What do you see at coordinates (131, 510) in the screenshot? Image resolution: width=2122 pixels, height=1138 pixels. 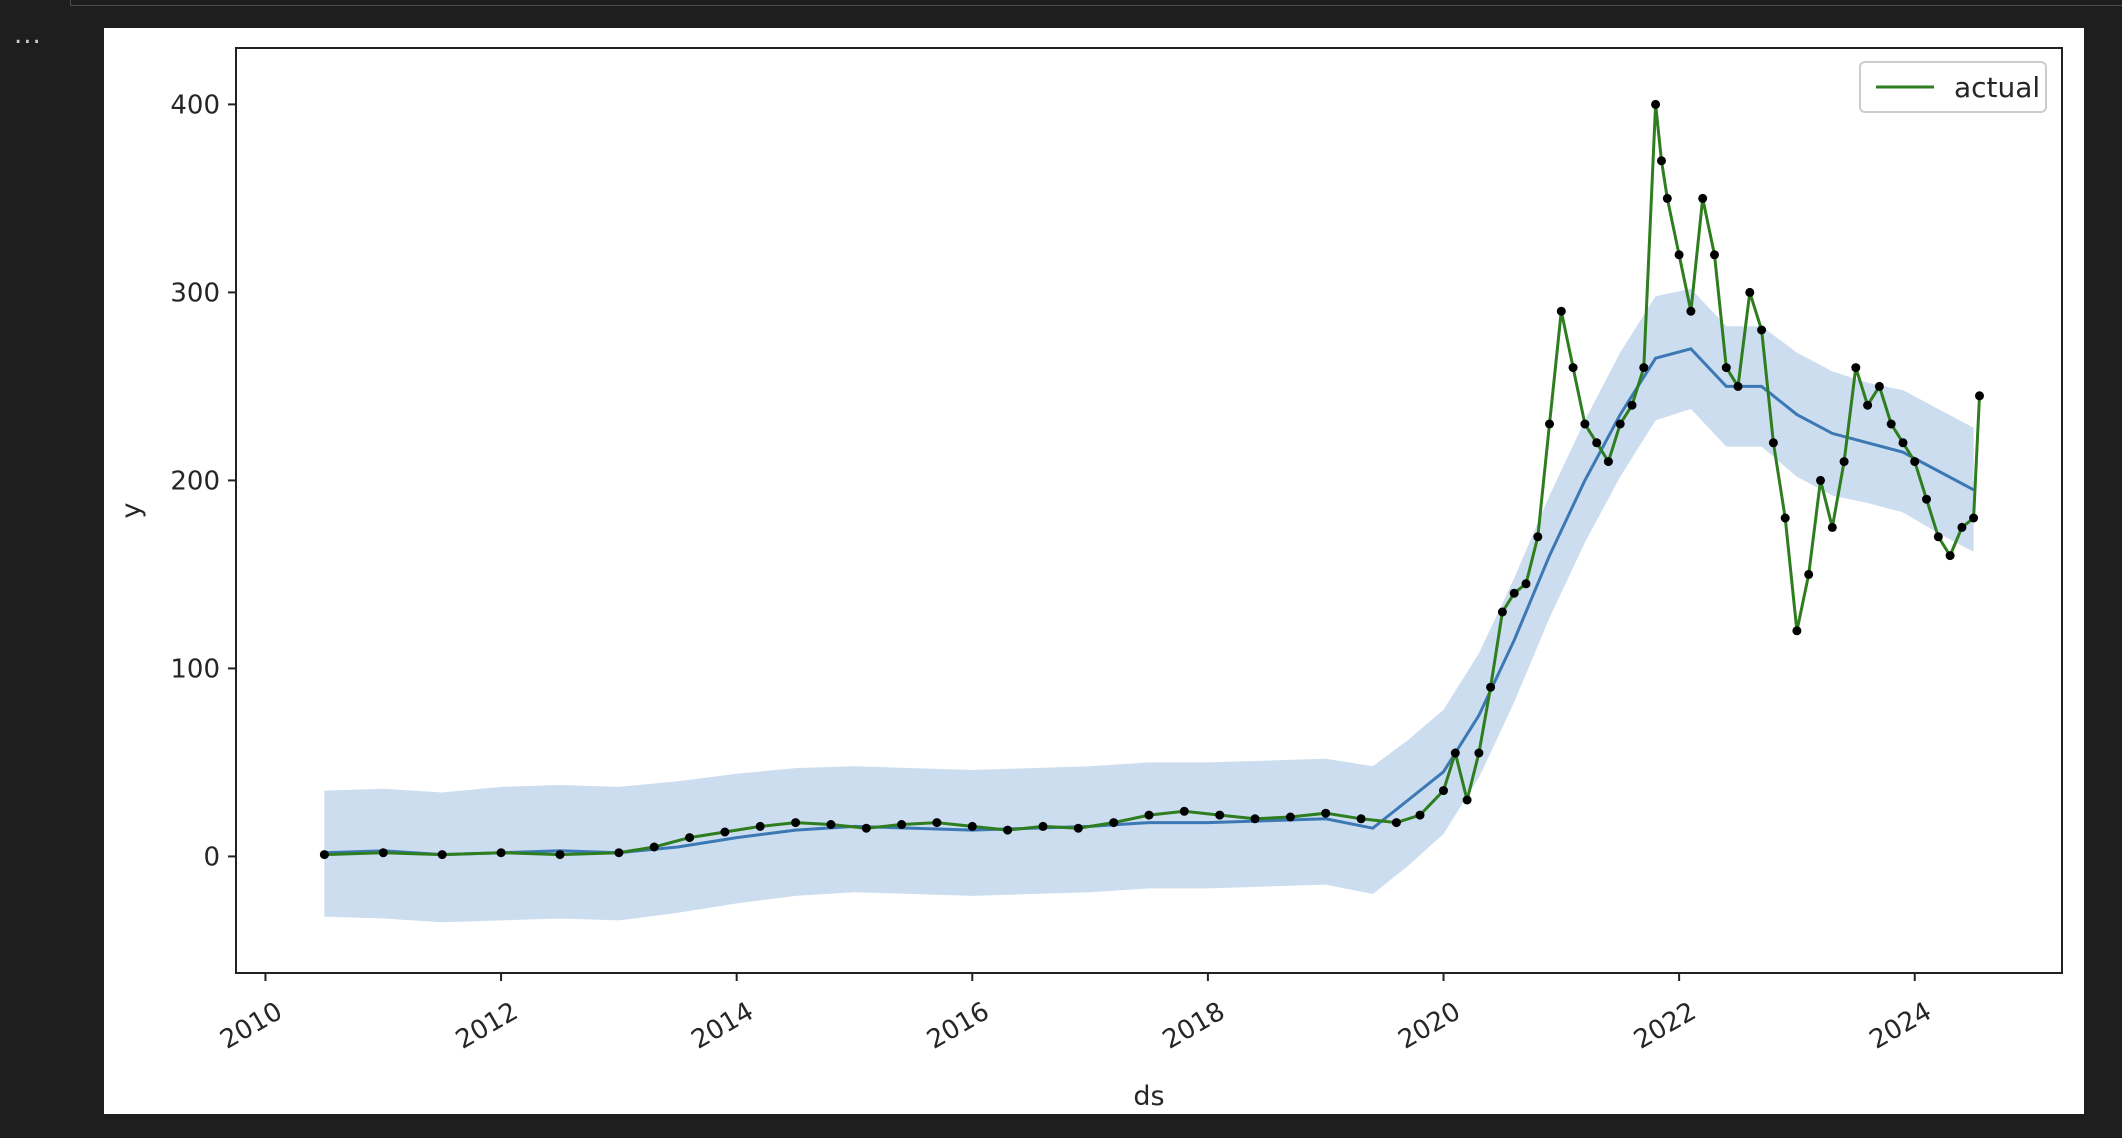 I see `y-axis-label: y` at bounding box center [131, 510].